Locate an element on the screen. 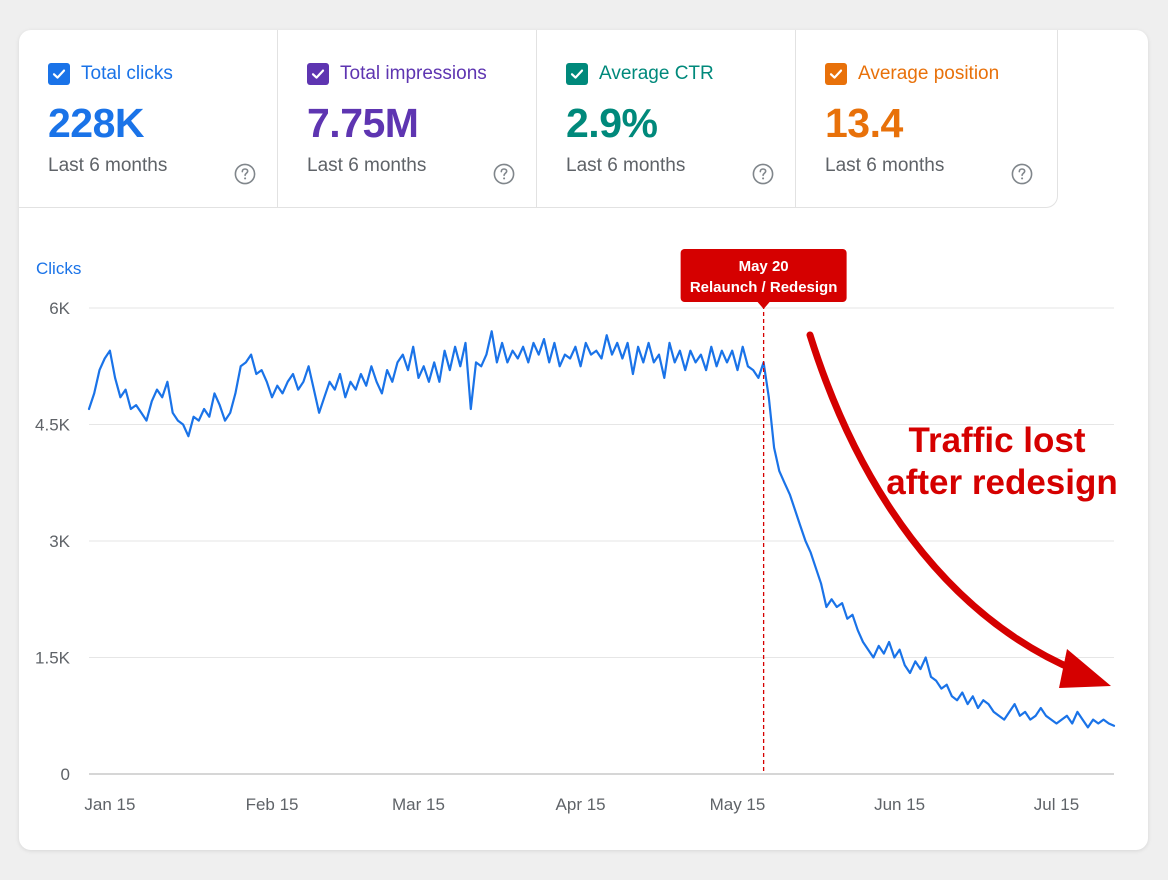  y-tick-label: 0 is located at coordinates (65, 774).